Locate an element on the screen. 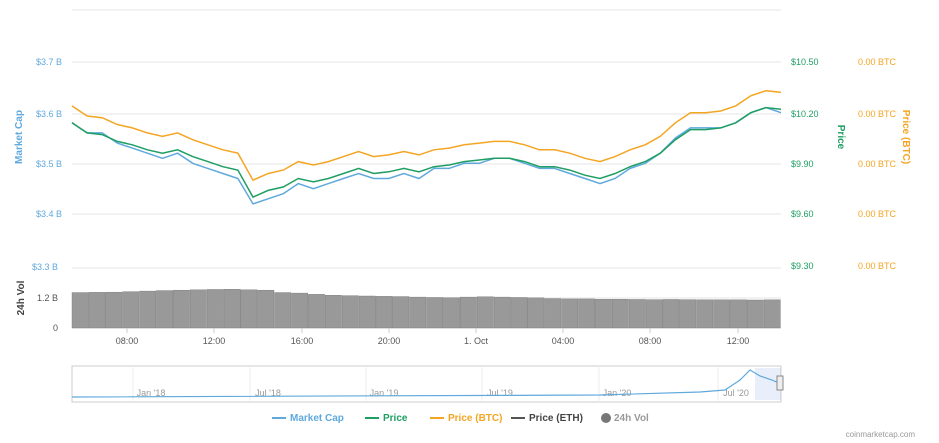 This screenshot has width=939, height=443. legend-label: Price (BTC) is located at coordinates (475, 418).